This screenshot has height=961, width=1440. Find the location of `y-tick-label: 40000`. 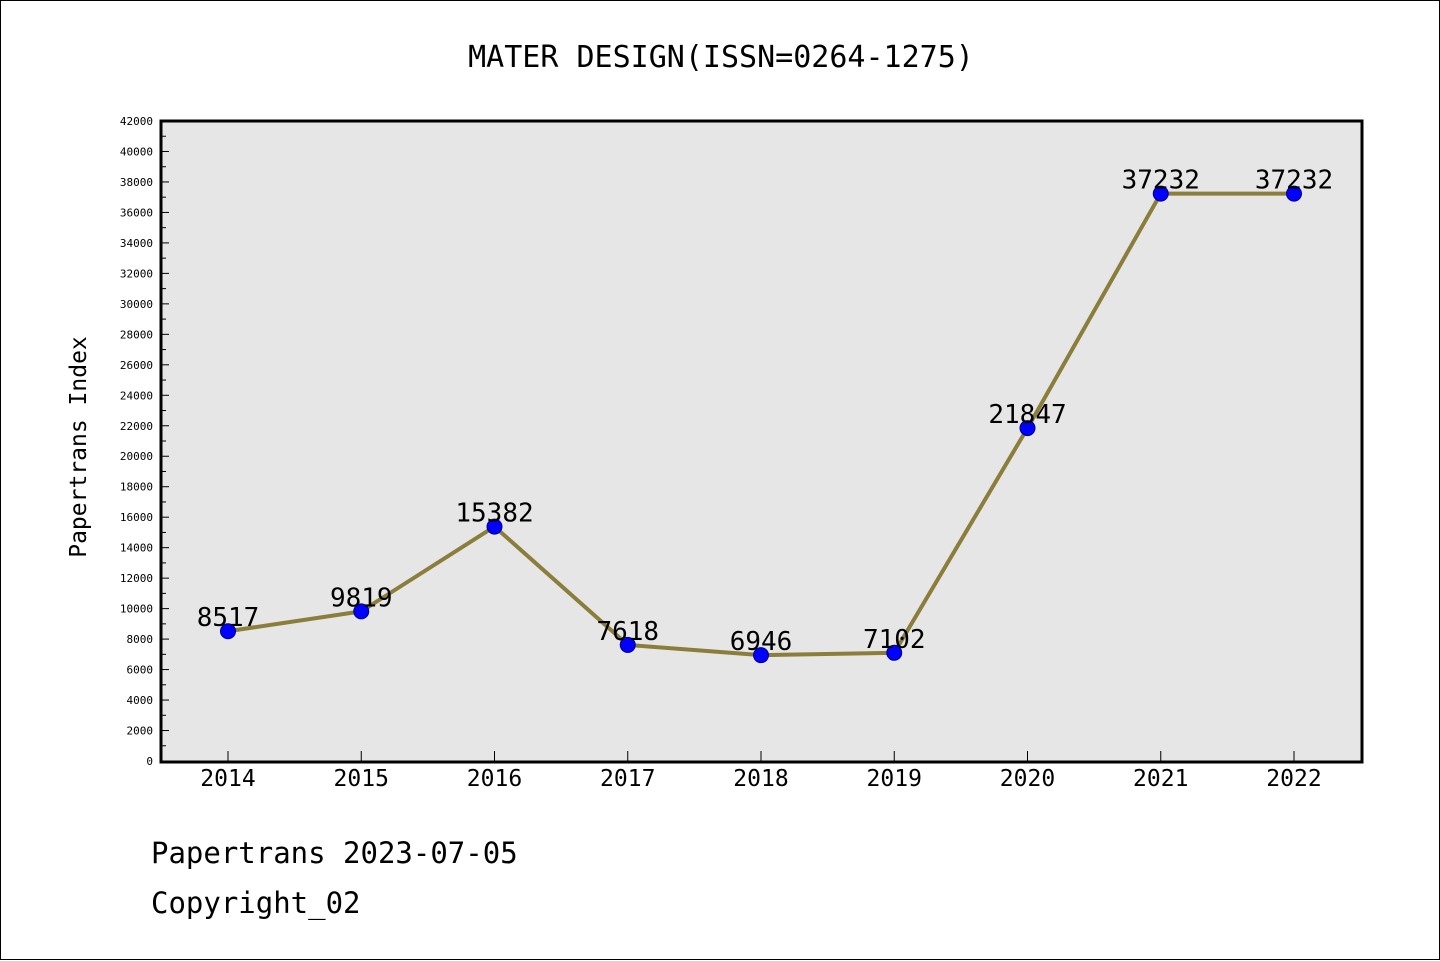

y-tick-label: 40000 is located at coordinates (136, 151).